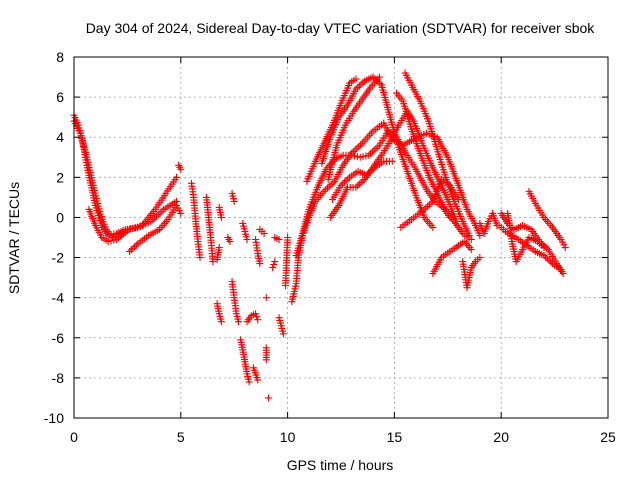 The height and width of the screenshot is (480, 640). Describe the element at coordinates (501, 437) in the screenshot. I see `x-tick-label: 20` at that location.